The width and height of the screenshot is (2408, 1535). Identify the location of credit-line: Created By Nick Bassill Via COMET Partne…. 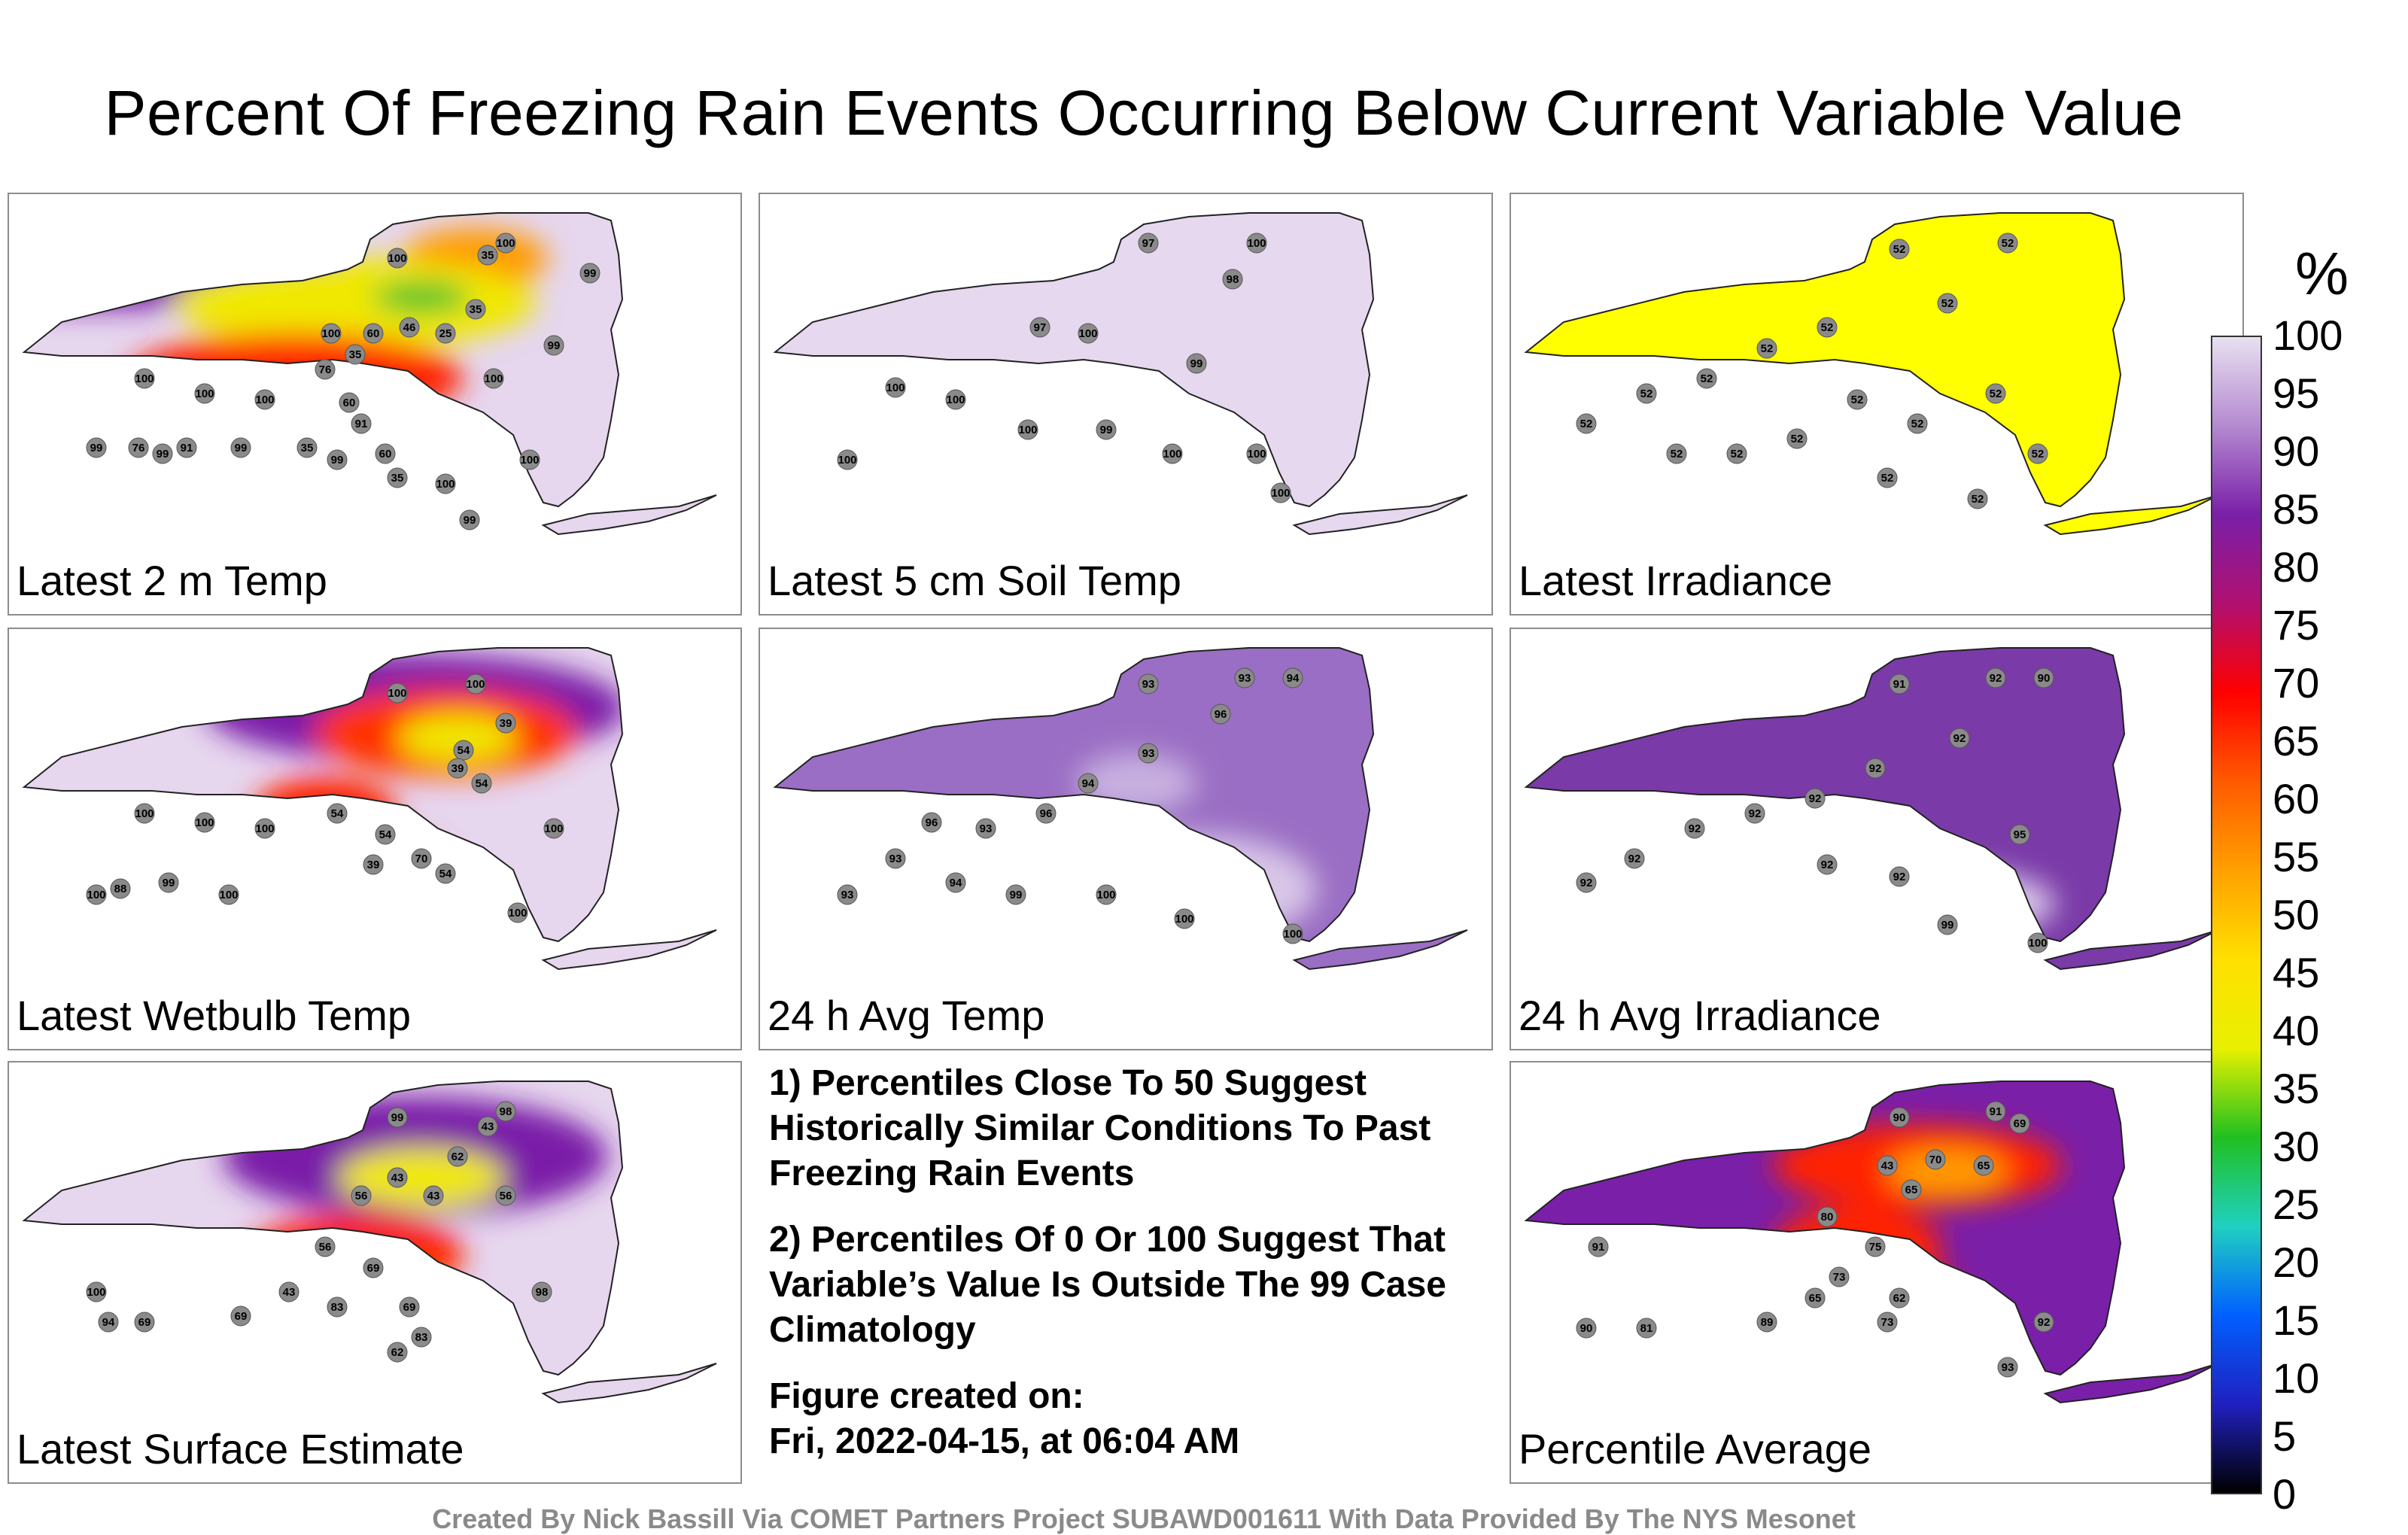
(1144, 1518).